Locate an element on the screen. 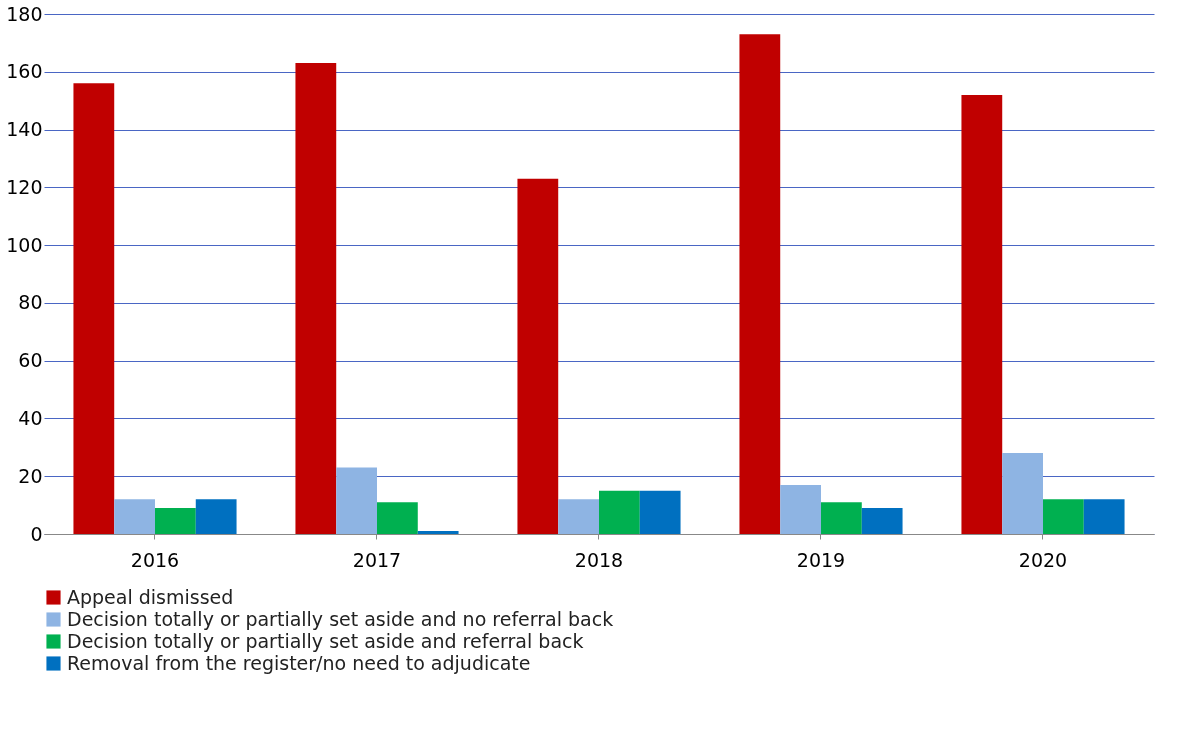 This screenshot has height=744, width=1195. x-tick-label: 2019 is located at coordinates (821, 559).